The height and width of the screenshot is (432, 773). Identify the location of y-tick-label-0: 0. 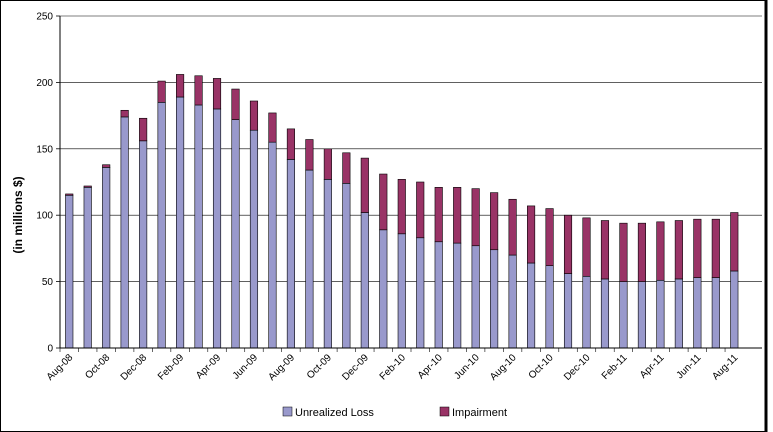
(50, 349).